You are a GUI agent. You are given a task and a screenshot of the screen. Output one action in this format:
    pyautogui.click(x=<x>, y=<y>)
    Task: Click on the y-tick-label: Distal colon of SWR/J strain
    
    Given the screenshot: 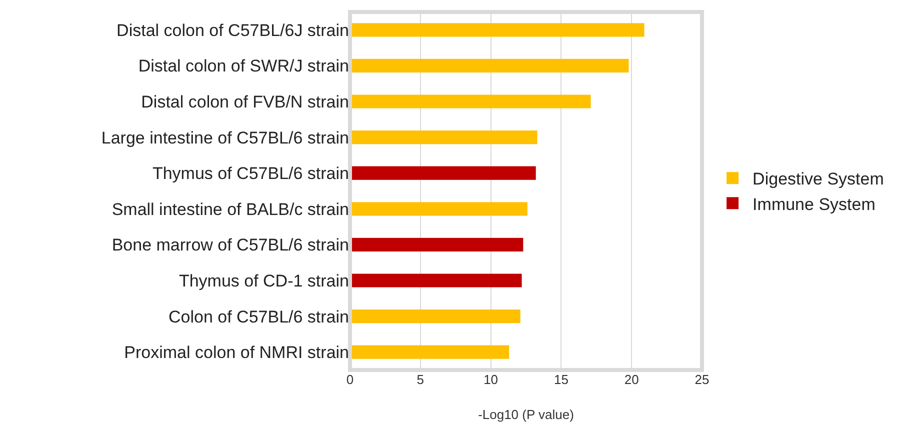 What is the action you would take?
    pyautogui.click(x=243, y=66)
    